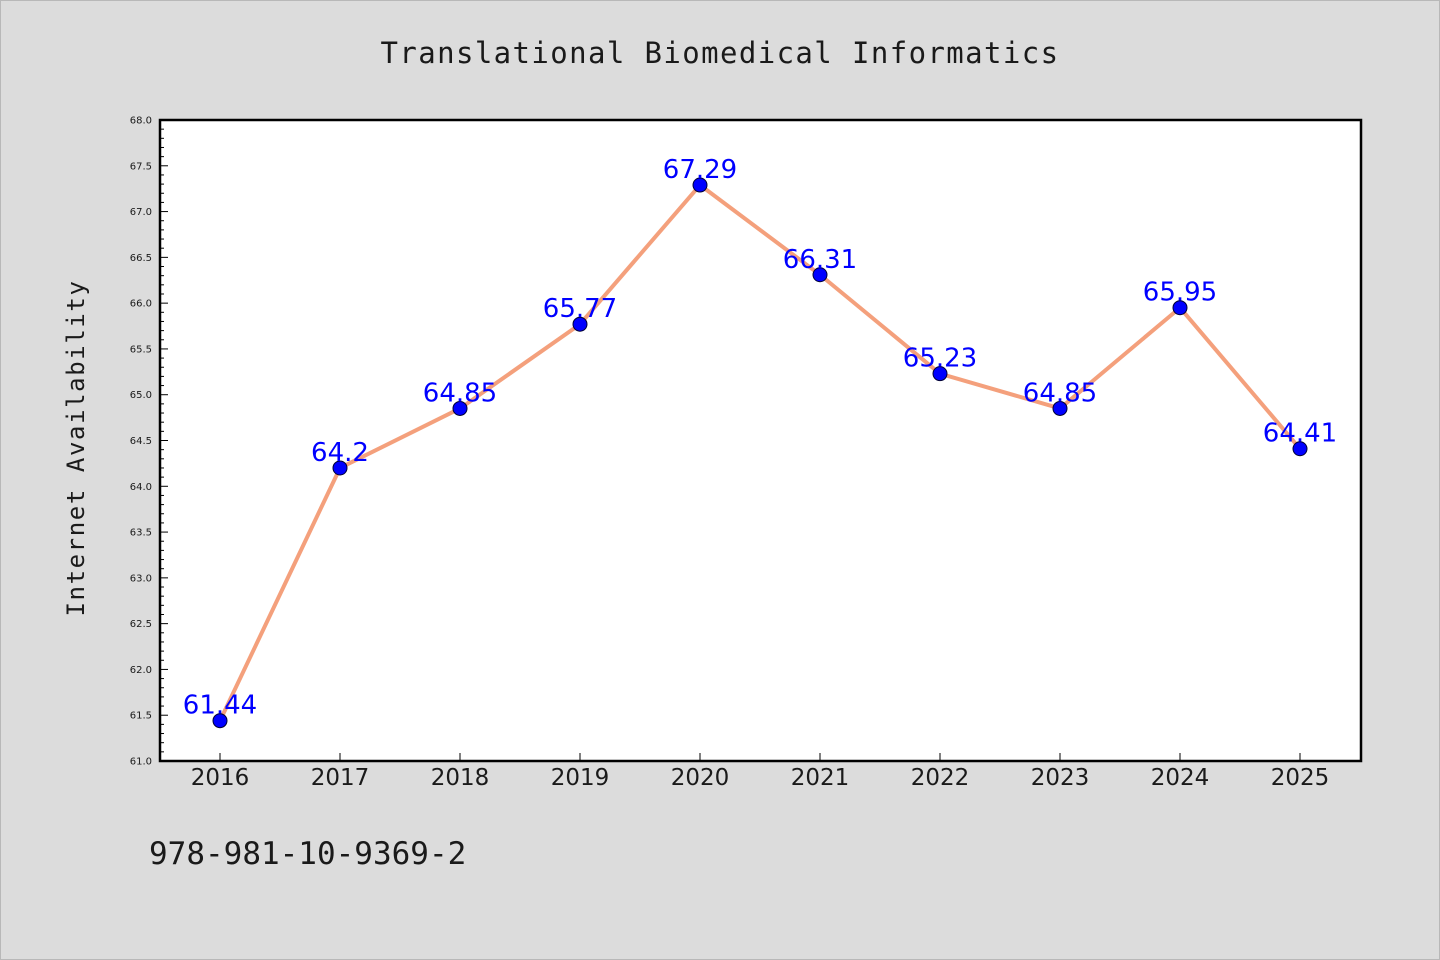 The height and width of the screenshot is (960, 1440). Describe the element at coordinates (220, 778) in the screenshot. I see `x-tick-label: 2016` at that location.